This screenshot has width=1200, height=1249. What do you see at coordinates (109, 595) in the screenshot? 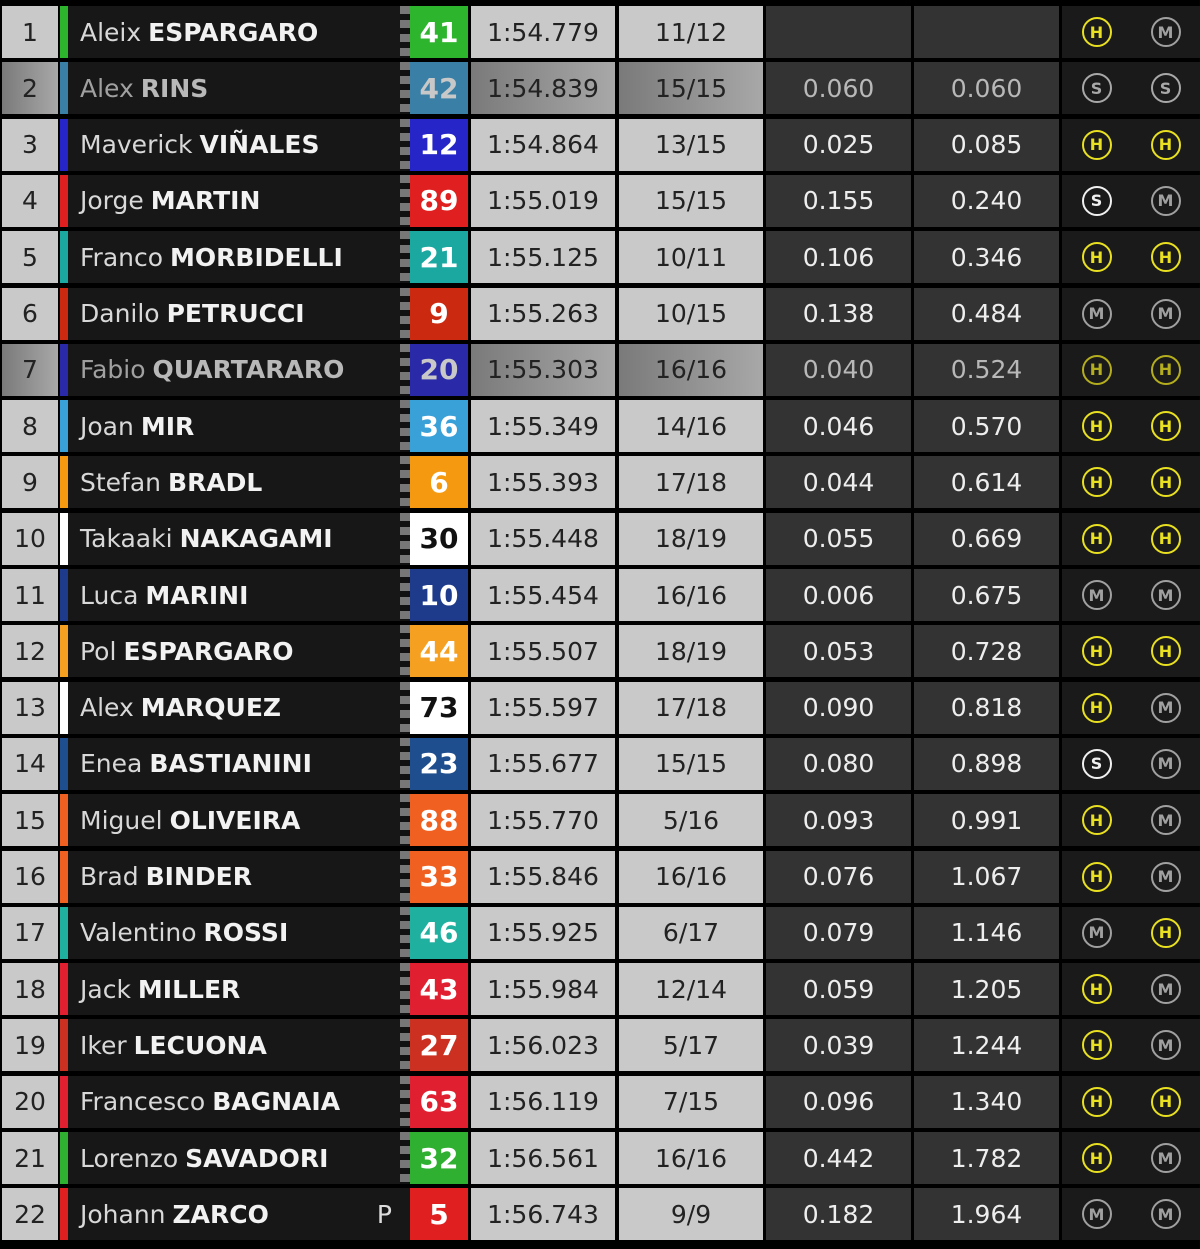
I see `rider-first-name: Luca` at bounding box center [109, 595].